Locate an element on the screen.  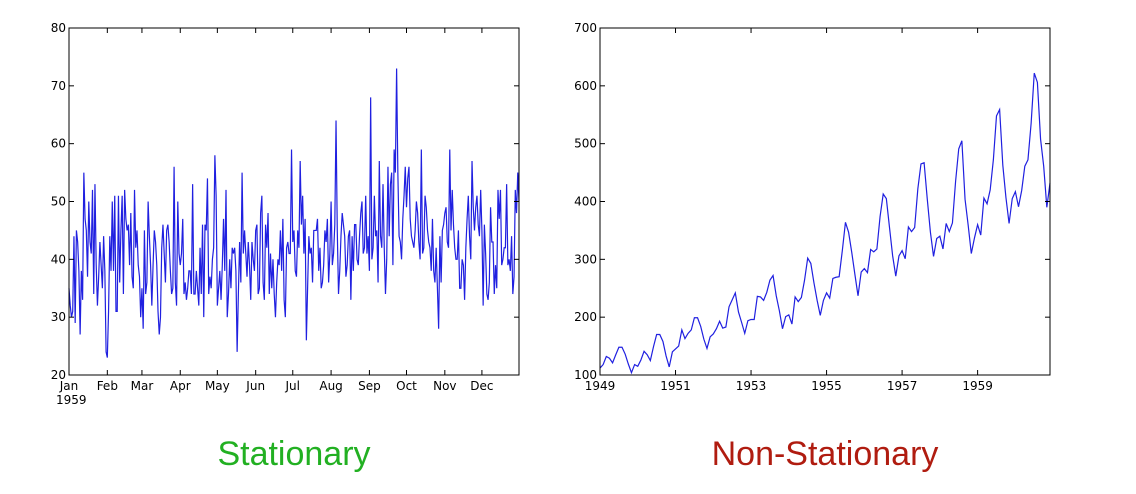
x-tick-label: Jun is located at coordinates (255, 386).